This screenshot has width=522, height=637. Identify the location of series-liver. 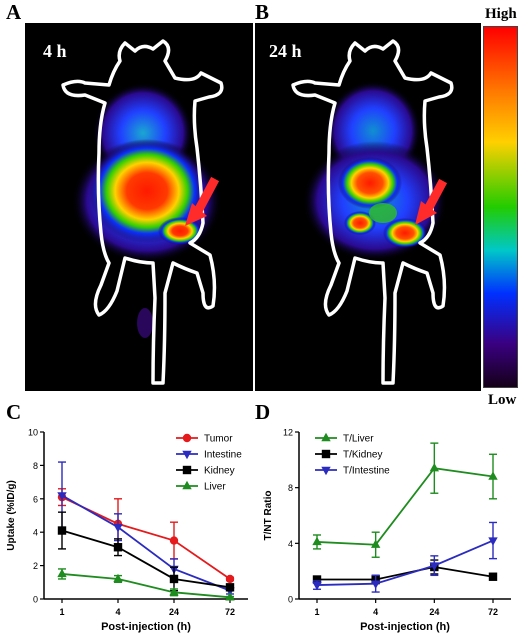
(146, 584).